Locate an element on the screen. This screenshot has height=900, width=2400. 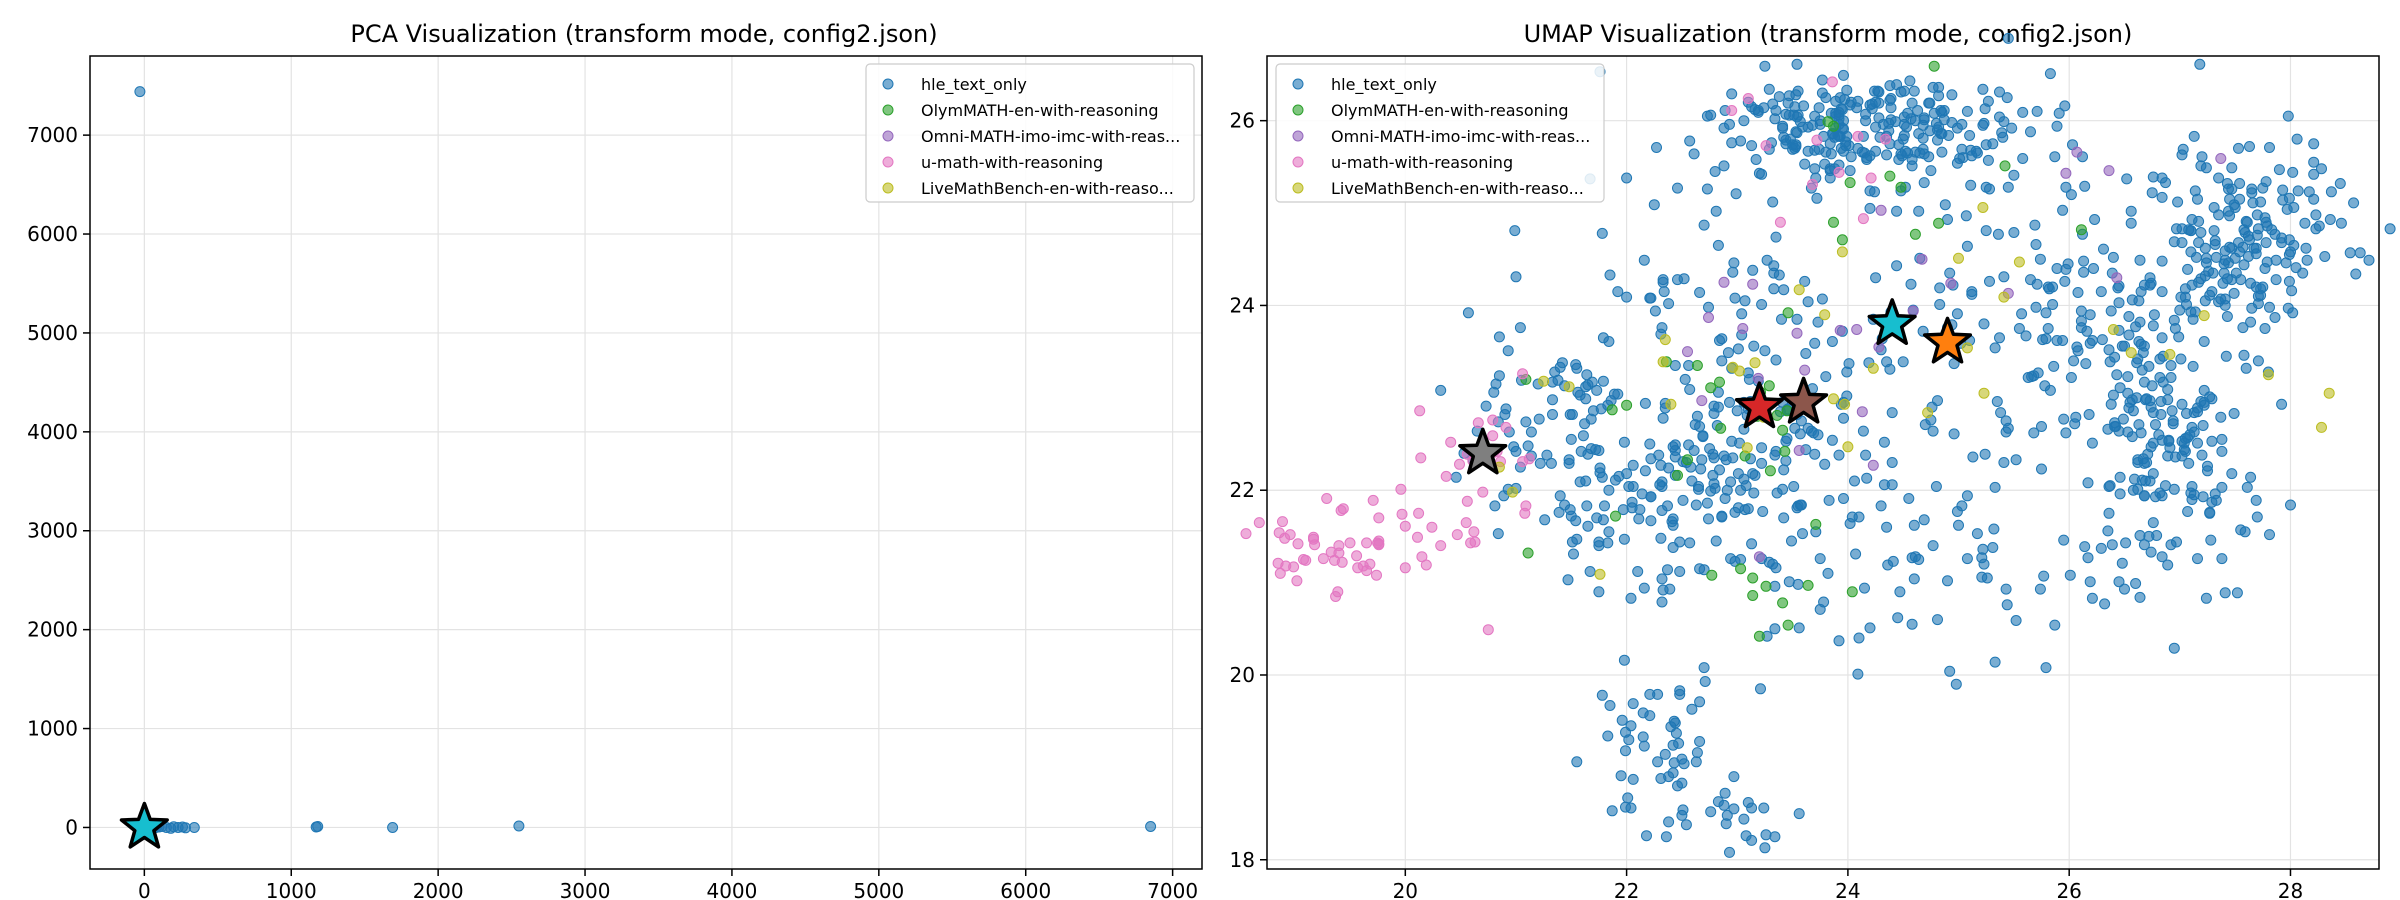
pca-legend-label-0: hle_text_only is located at coordinates (974, 85).